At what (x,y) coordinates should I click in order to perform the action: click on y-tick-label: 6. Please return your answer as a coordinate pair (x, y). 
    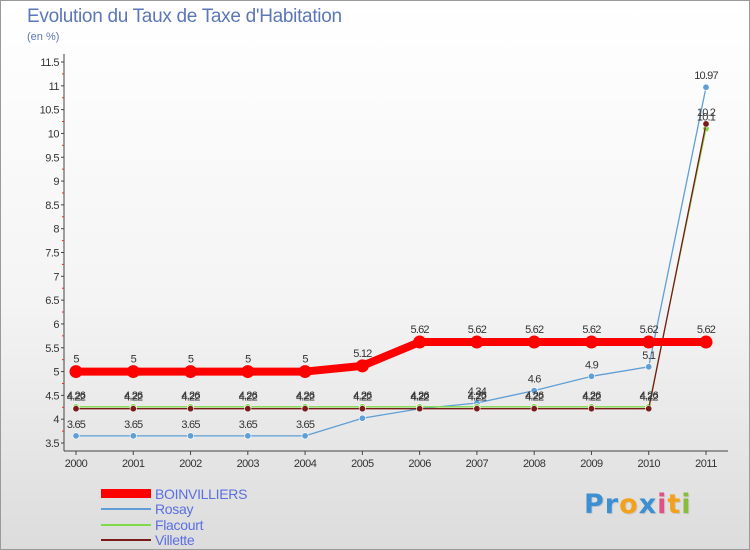
    Looking at the image, I should click on (56, 325).